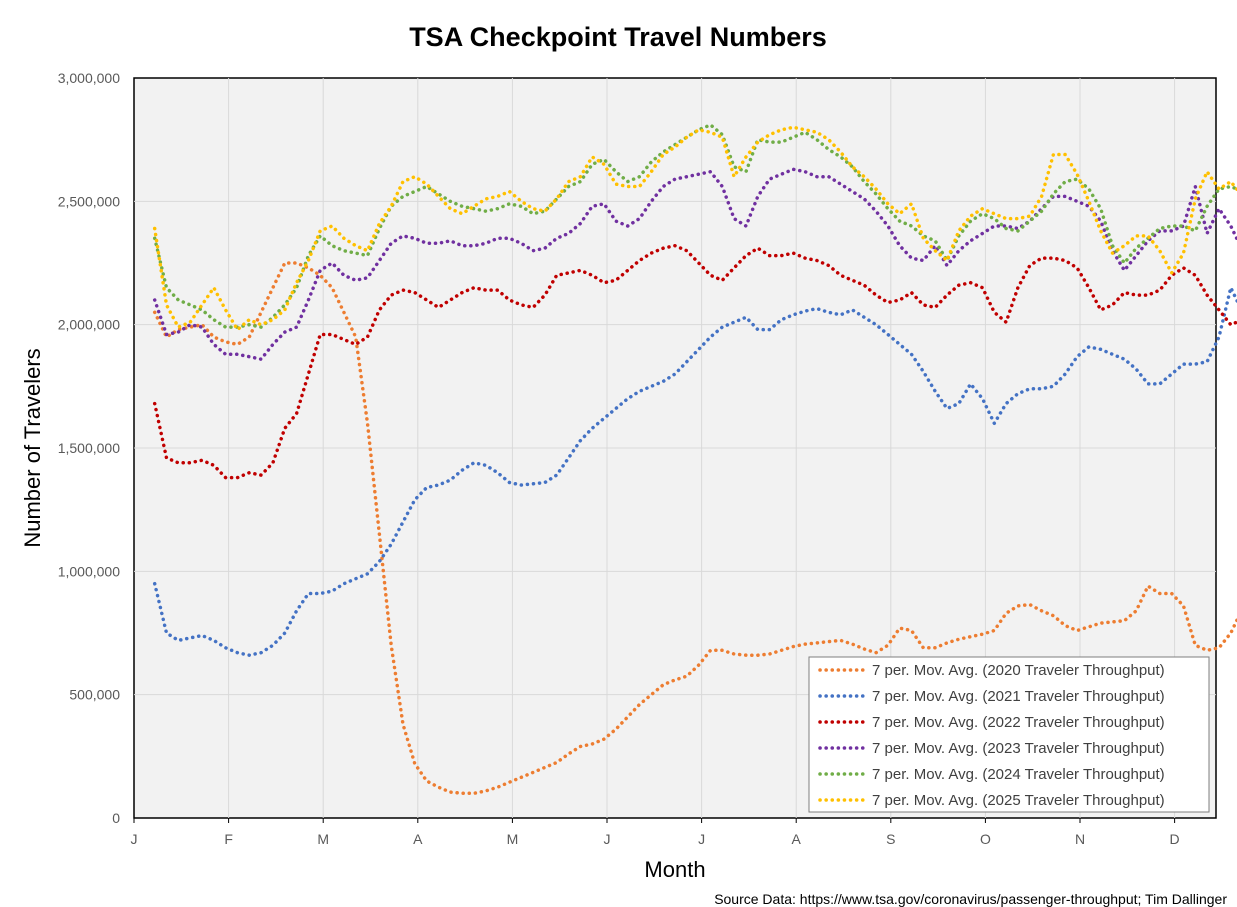 The image size is (1237, 907). Describe the element at coordinates (116, 818) in the screenshot. I see `y-tick-label: 0` at that location.